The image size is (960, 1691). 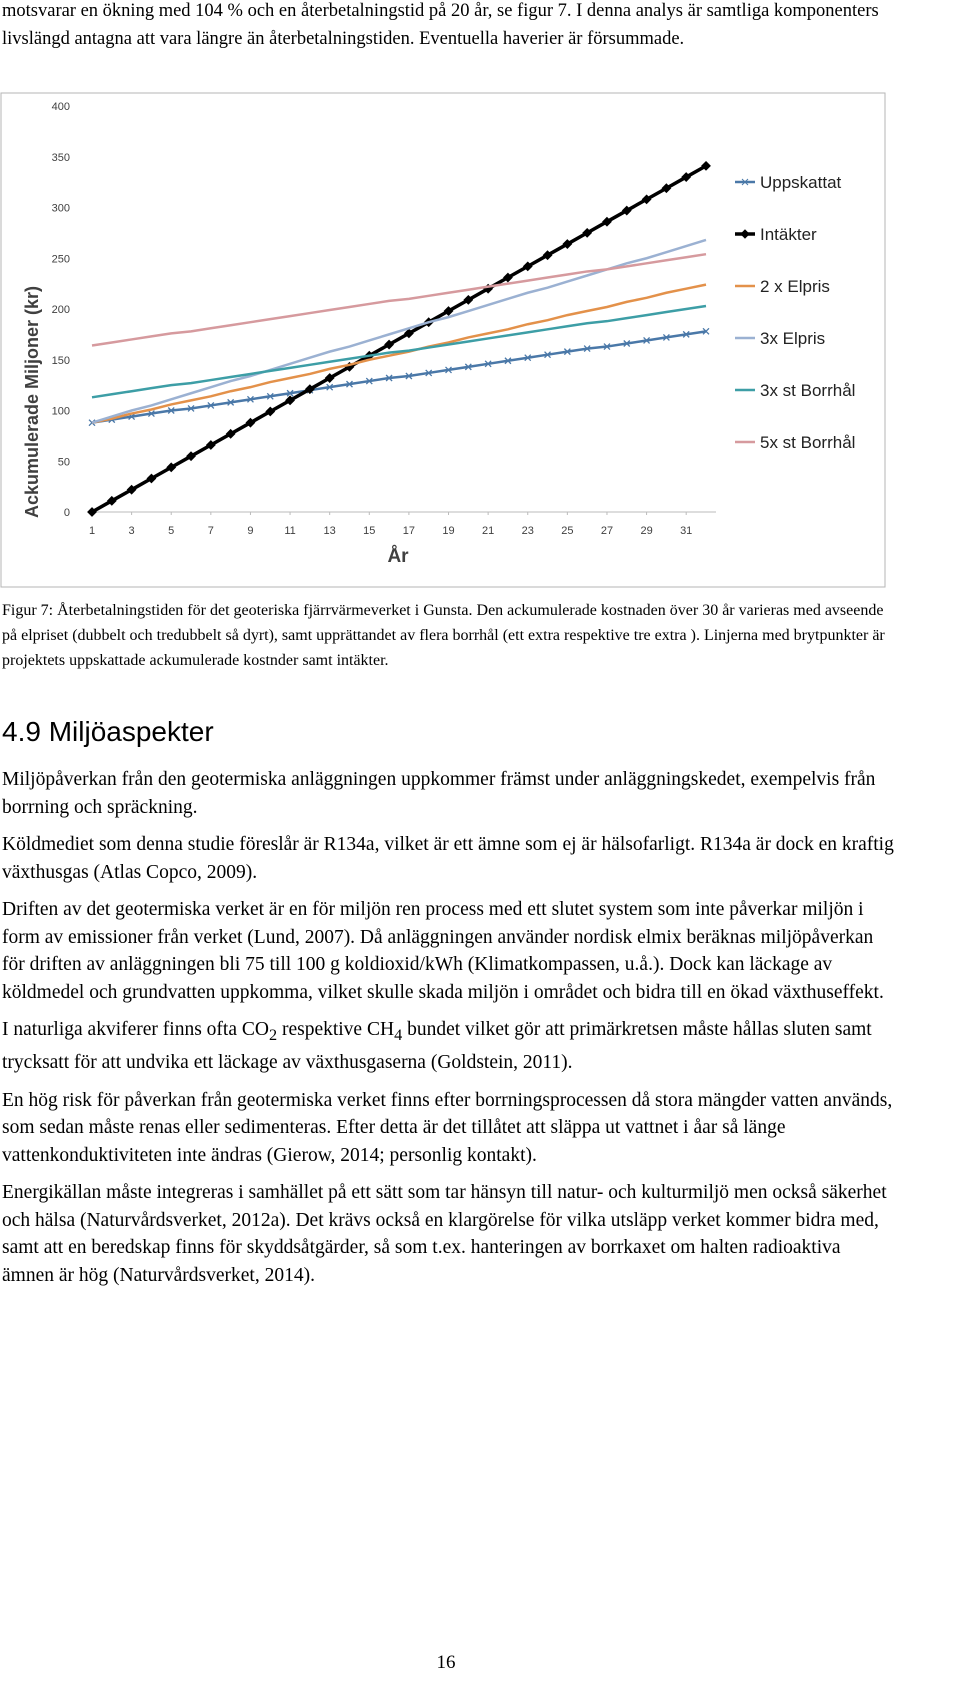 I want to click on x-tick-label: 7, so click(x=211, y=531).